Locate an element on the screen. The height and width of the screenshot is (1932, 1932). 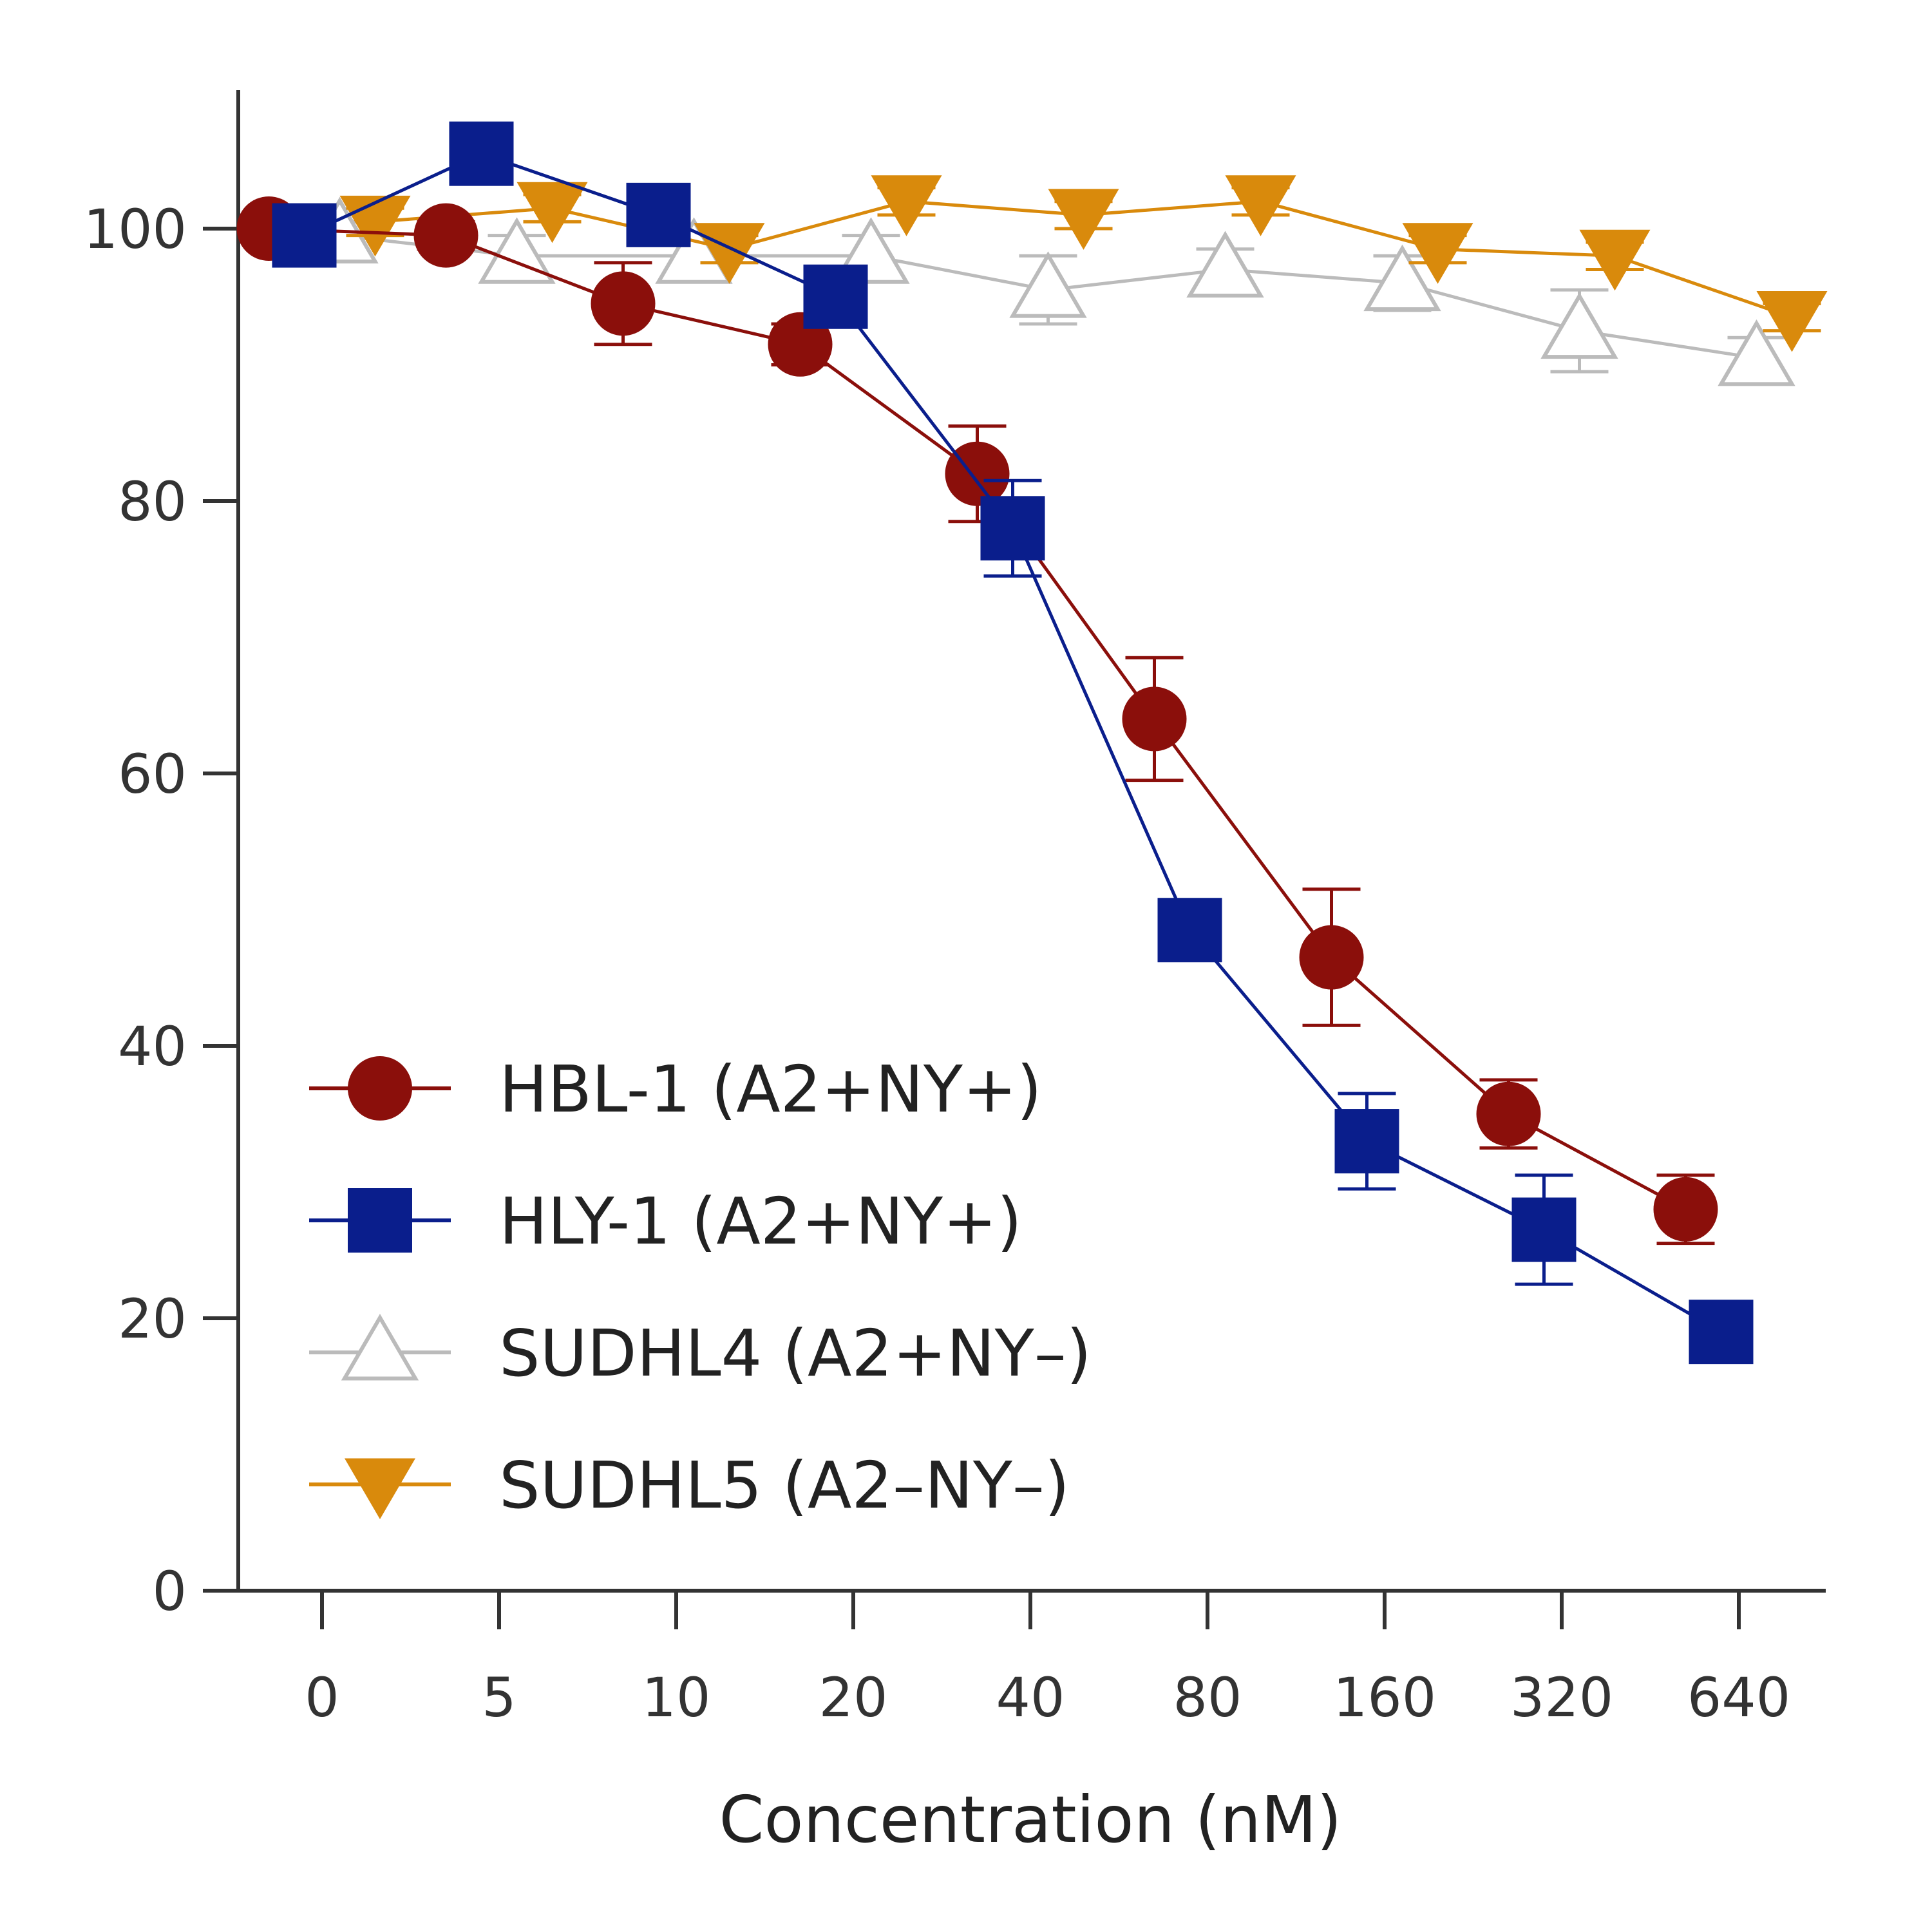
series-sudhl4 is located at coordinates (1048, 291).